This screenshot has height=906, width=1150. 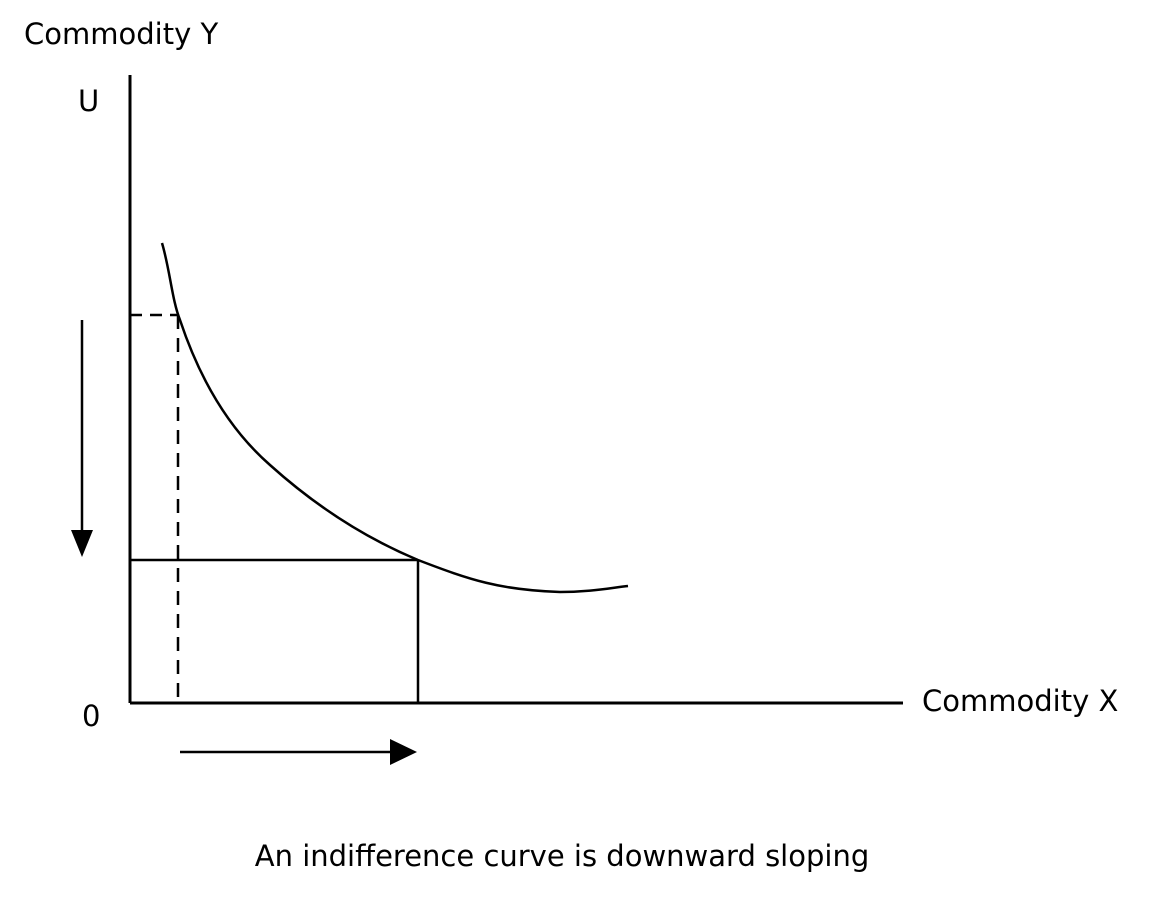 I want to click on right-arrow-head, so click(x=403, y=752).